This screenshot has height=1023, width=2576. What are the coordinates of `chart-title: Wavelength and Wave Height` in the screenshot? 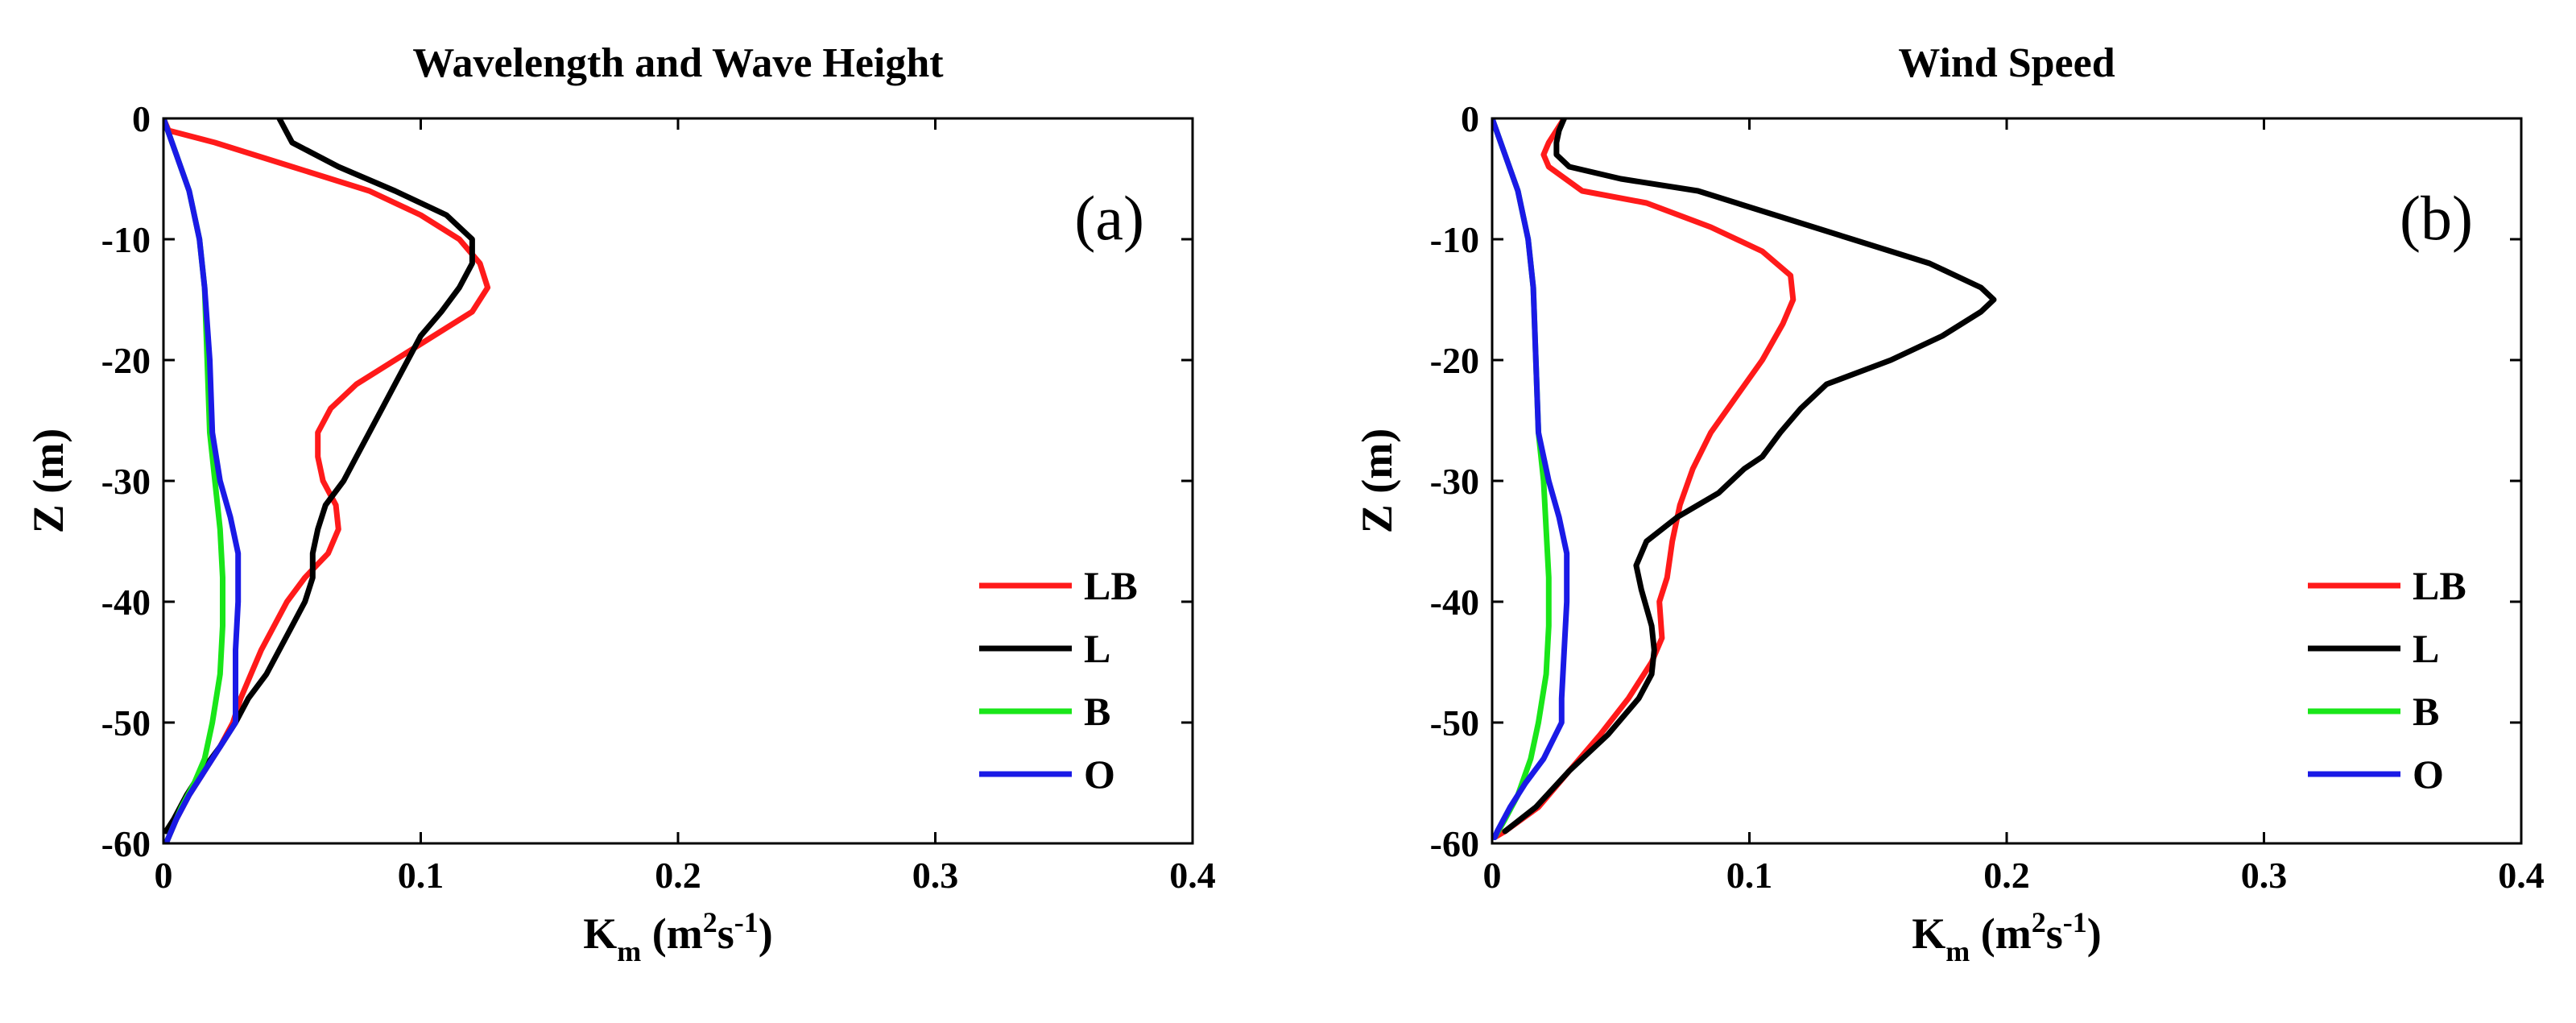 It's located at (678, 63).